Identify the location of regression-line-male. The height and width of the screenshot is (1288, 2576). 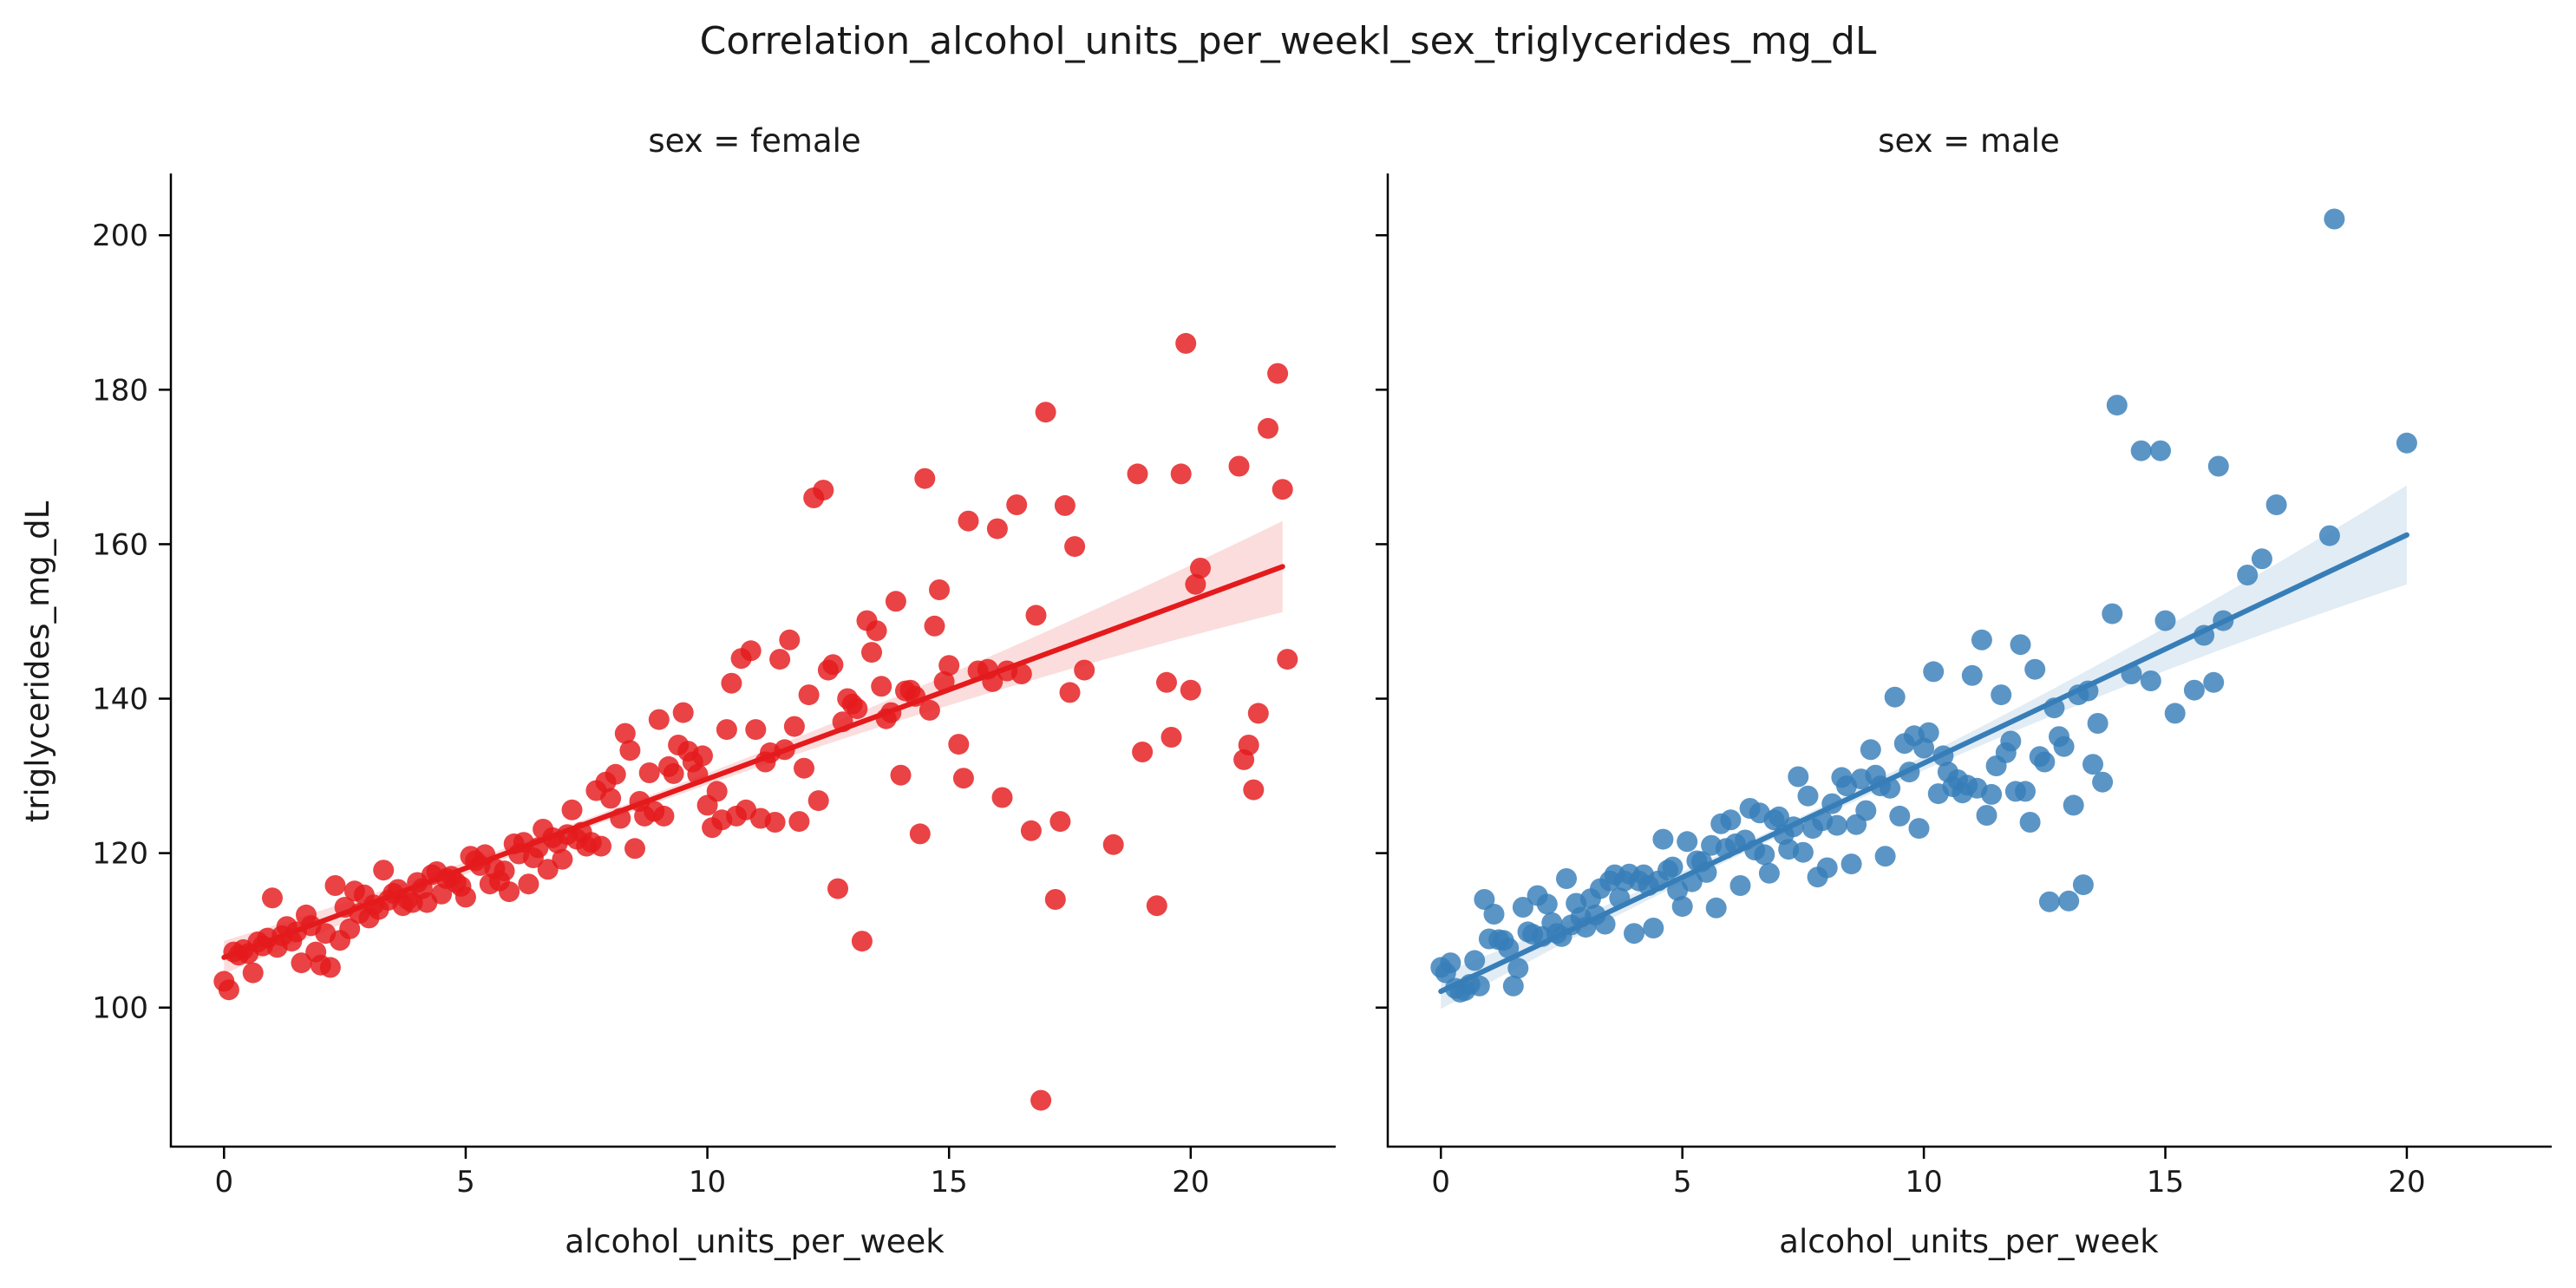
(1923, 763).